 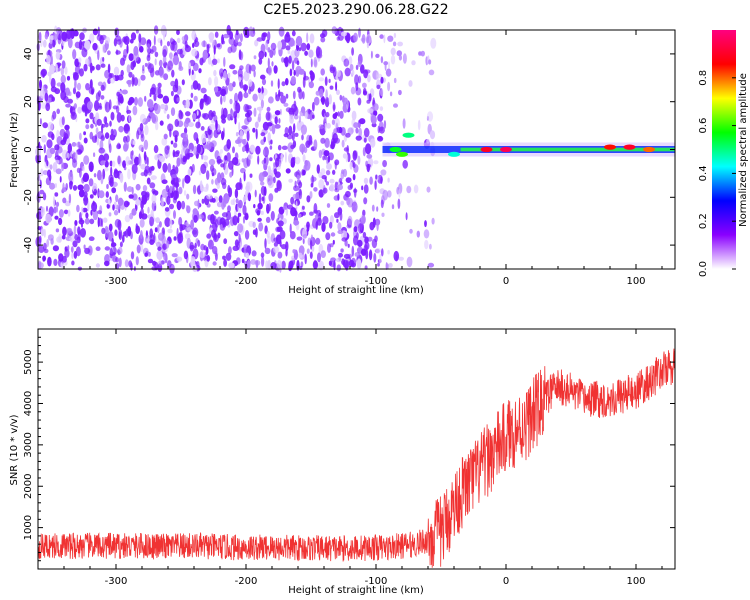 What do you see at coordinates (743, 150) in the screenshot?
I see `colorbar-label: Normalized spectral amplitude` at bounding box center [743, 150].